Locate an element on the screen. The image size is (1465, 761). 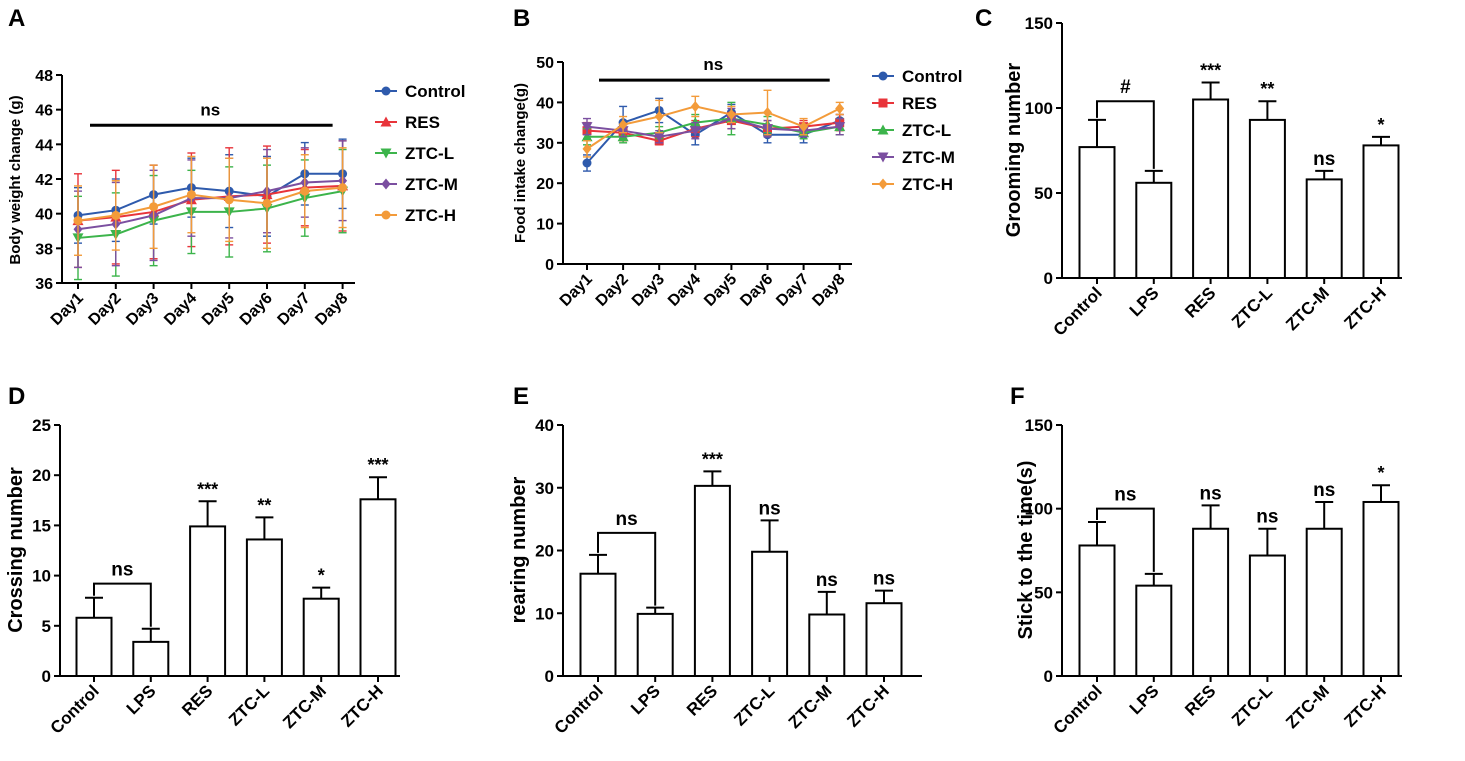
panel-d-bar-ztc-h is located at coordinates (378, 587).